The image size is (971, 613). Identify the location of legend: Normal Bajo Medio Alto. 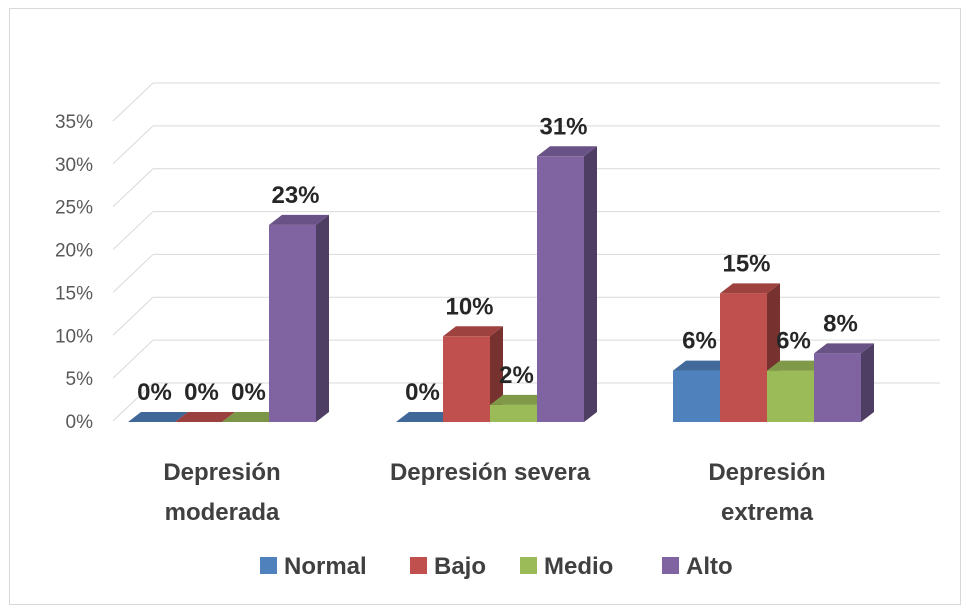
(496, 566).